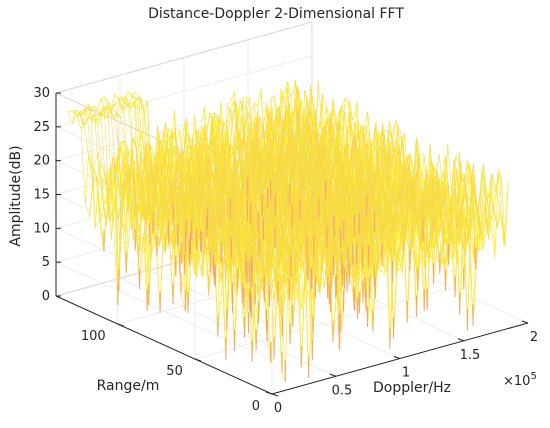 This screenshot has height=428, width=550. I want to click on y-tick-label: 0, so click(256, 406).